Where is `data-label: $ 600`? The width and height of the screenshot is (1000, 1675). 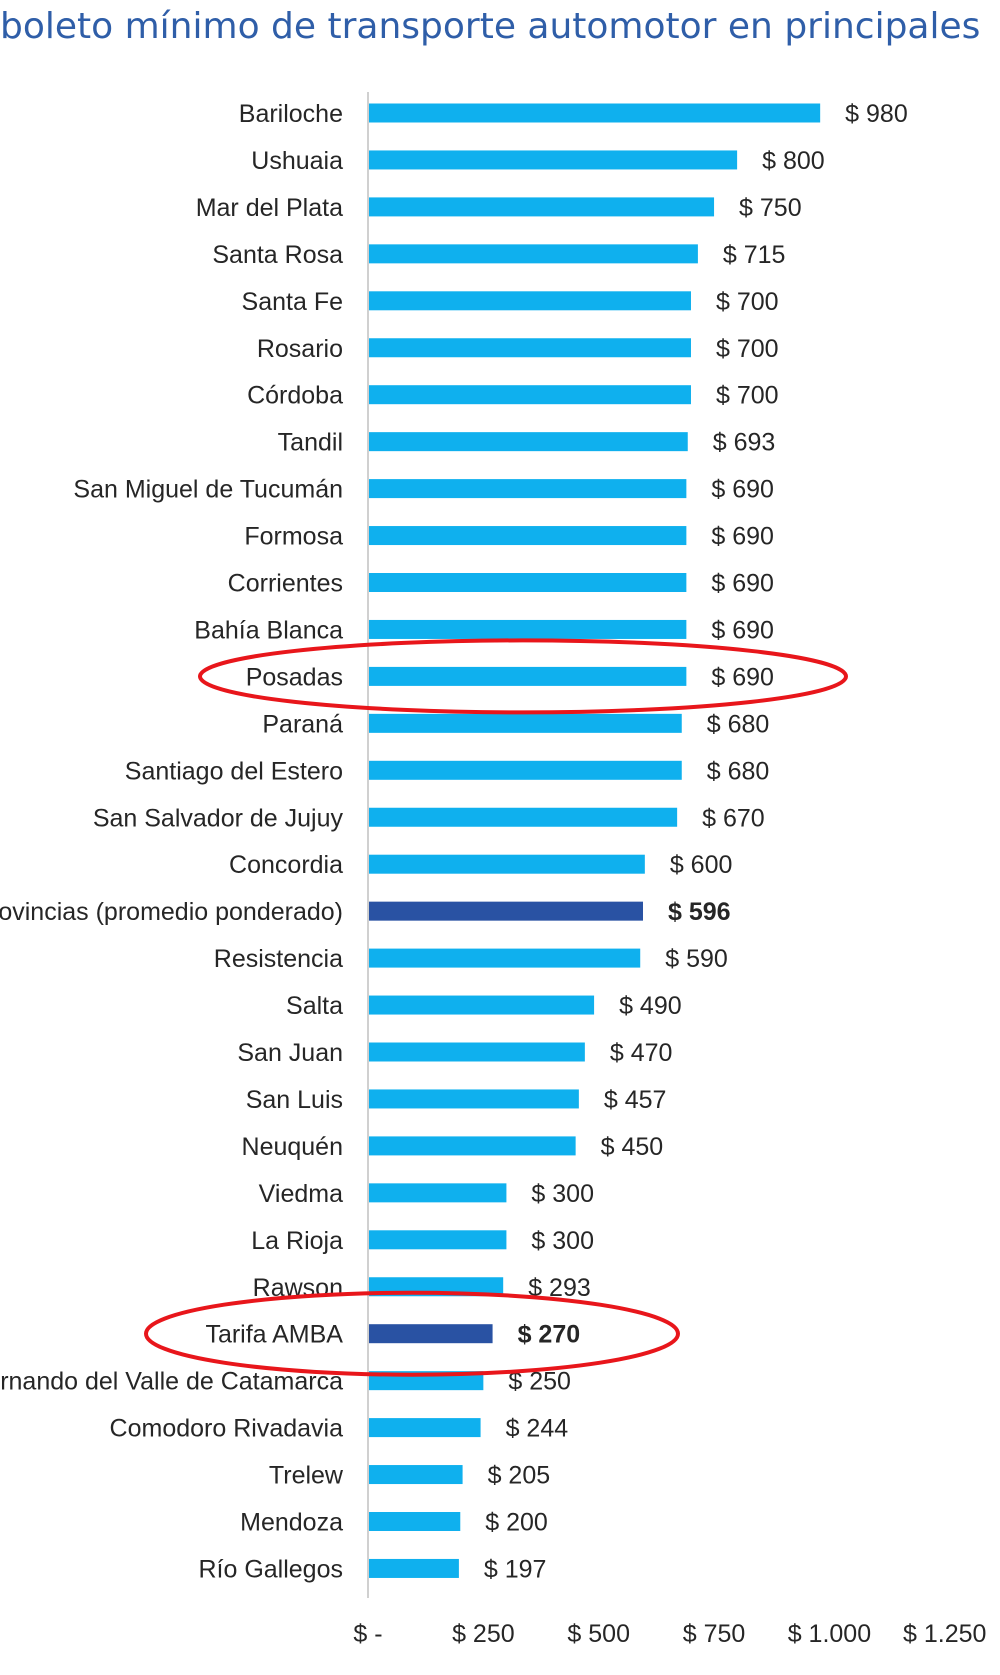
data-label: $ 600 is located at coordinates (701, 865).